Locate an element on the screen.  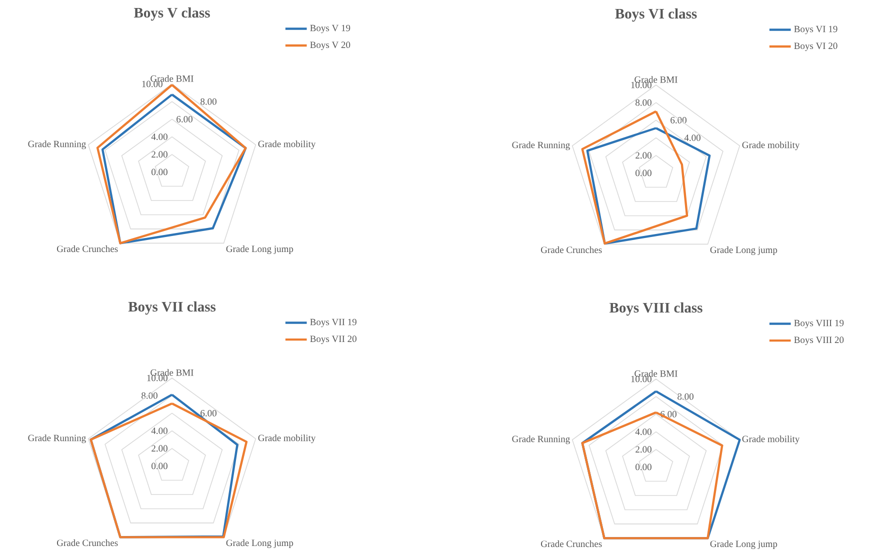
chart-title: Boys VII class is located at coordinates (172, 308).